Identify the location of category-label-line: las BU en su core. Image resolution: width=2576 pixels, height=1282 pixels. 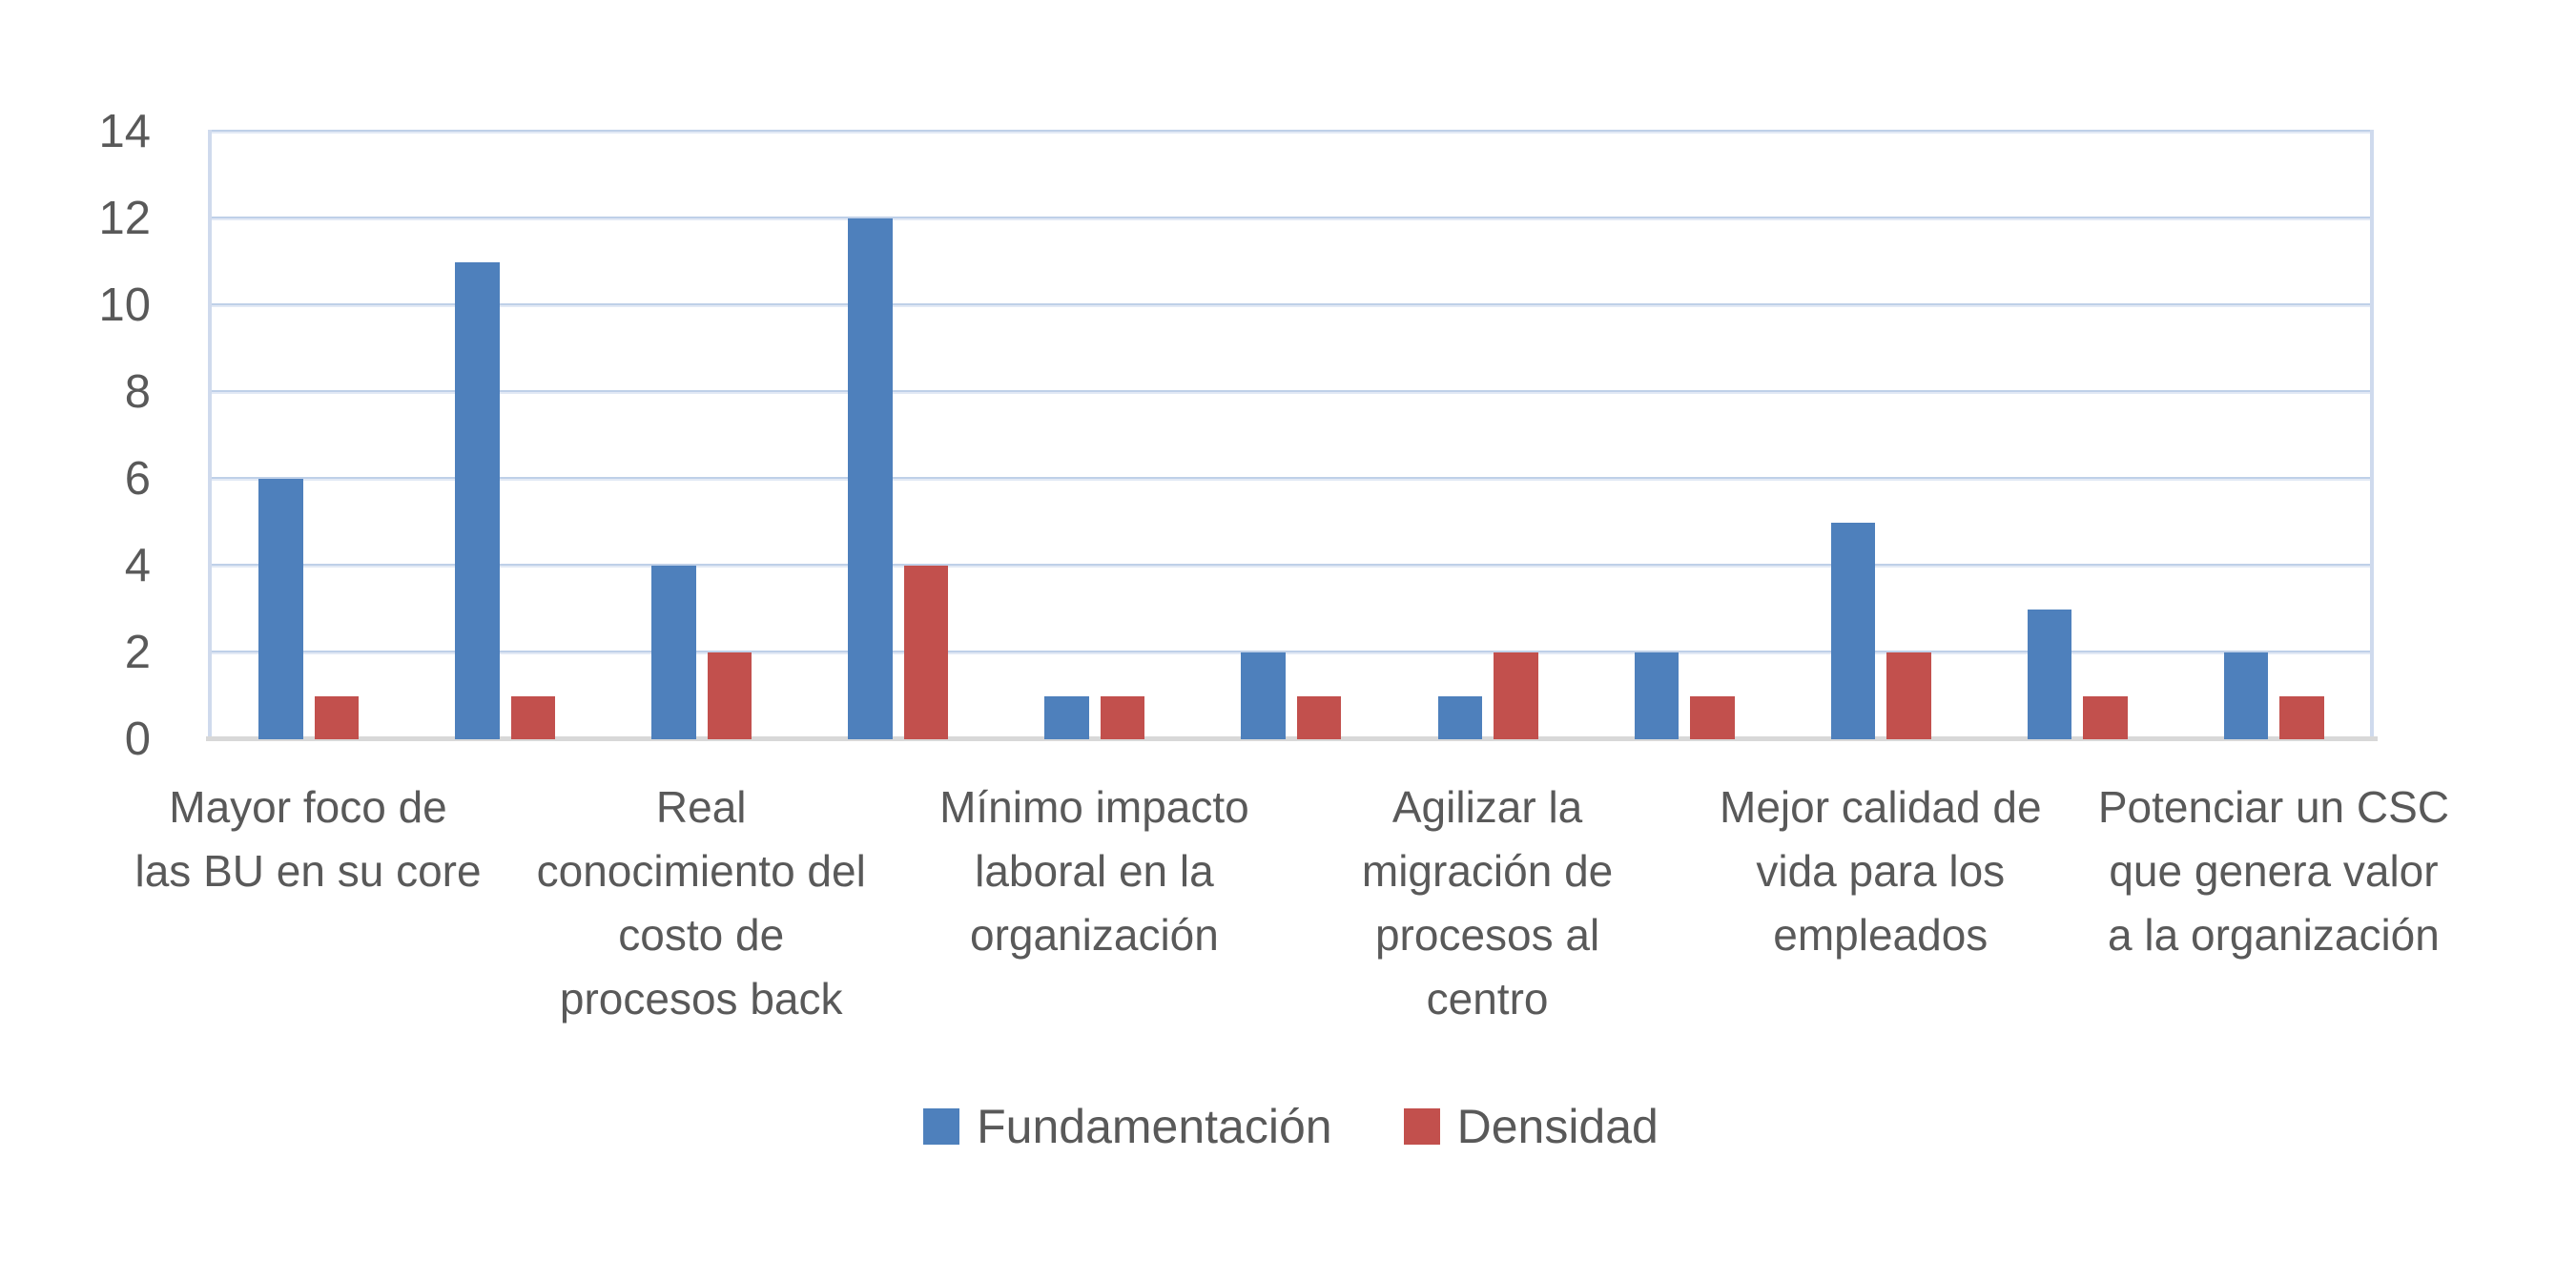
(308, 871).